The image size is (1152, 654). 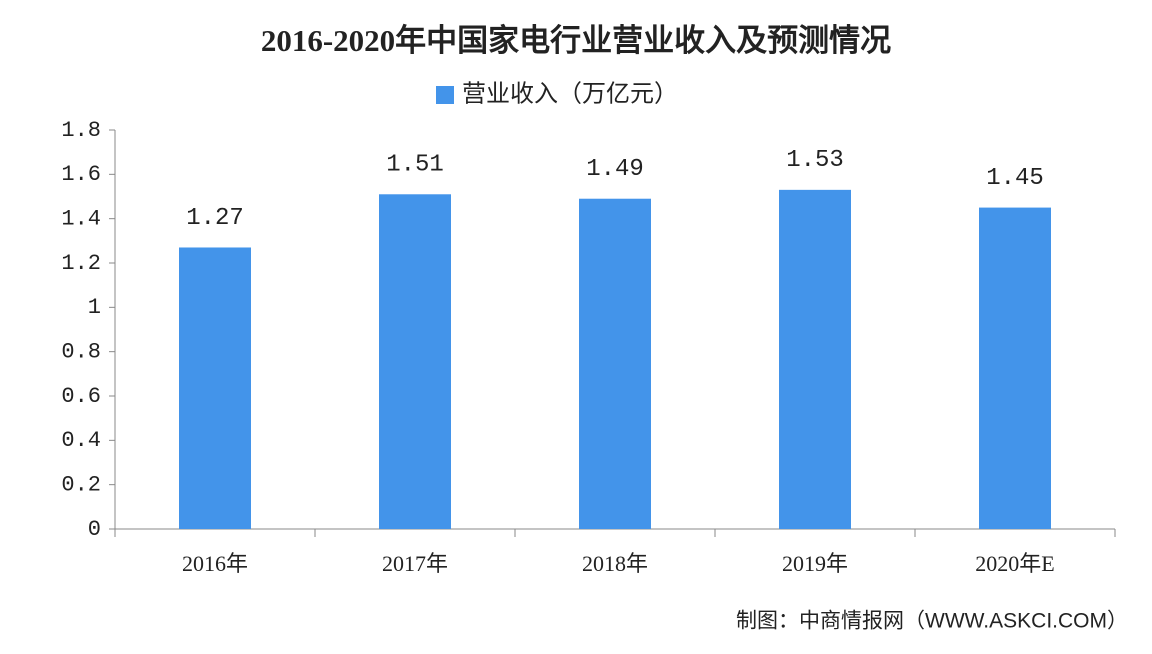 What do you see at coordinates (81, 484) in the screenshot?
I see `y-tick-label: 0.2` at bounding box center [81, 484].